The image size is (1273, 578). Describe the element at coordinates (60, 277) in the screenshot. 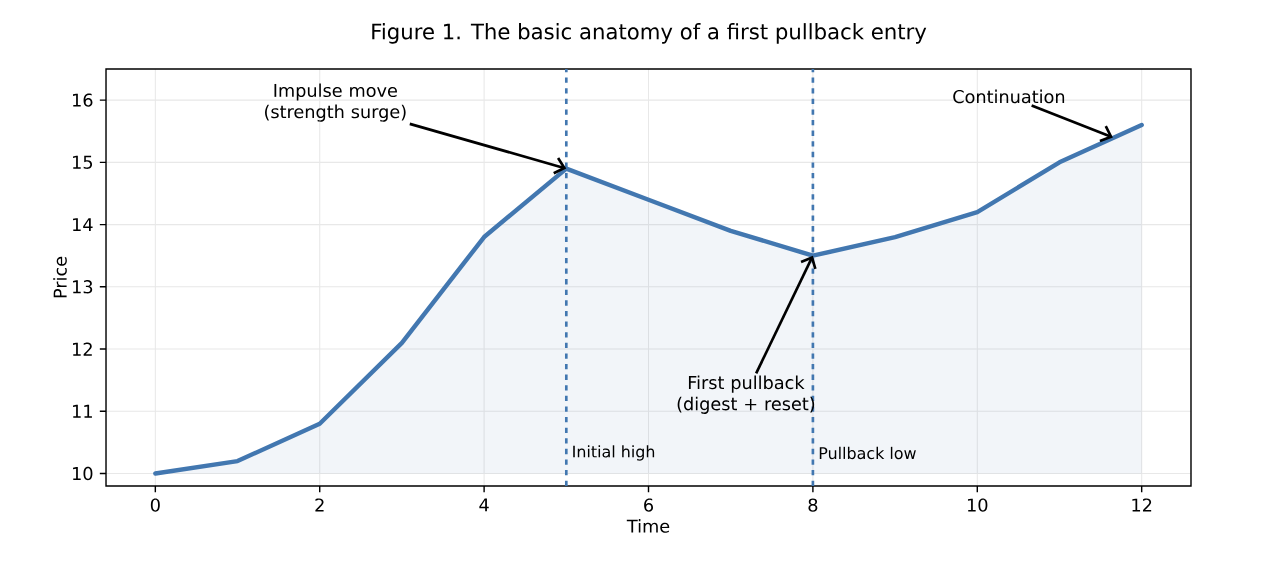

I see `y-axis-title: Price` at that location.